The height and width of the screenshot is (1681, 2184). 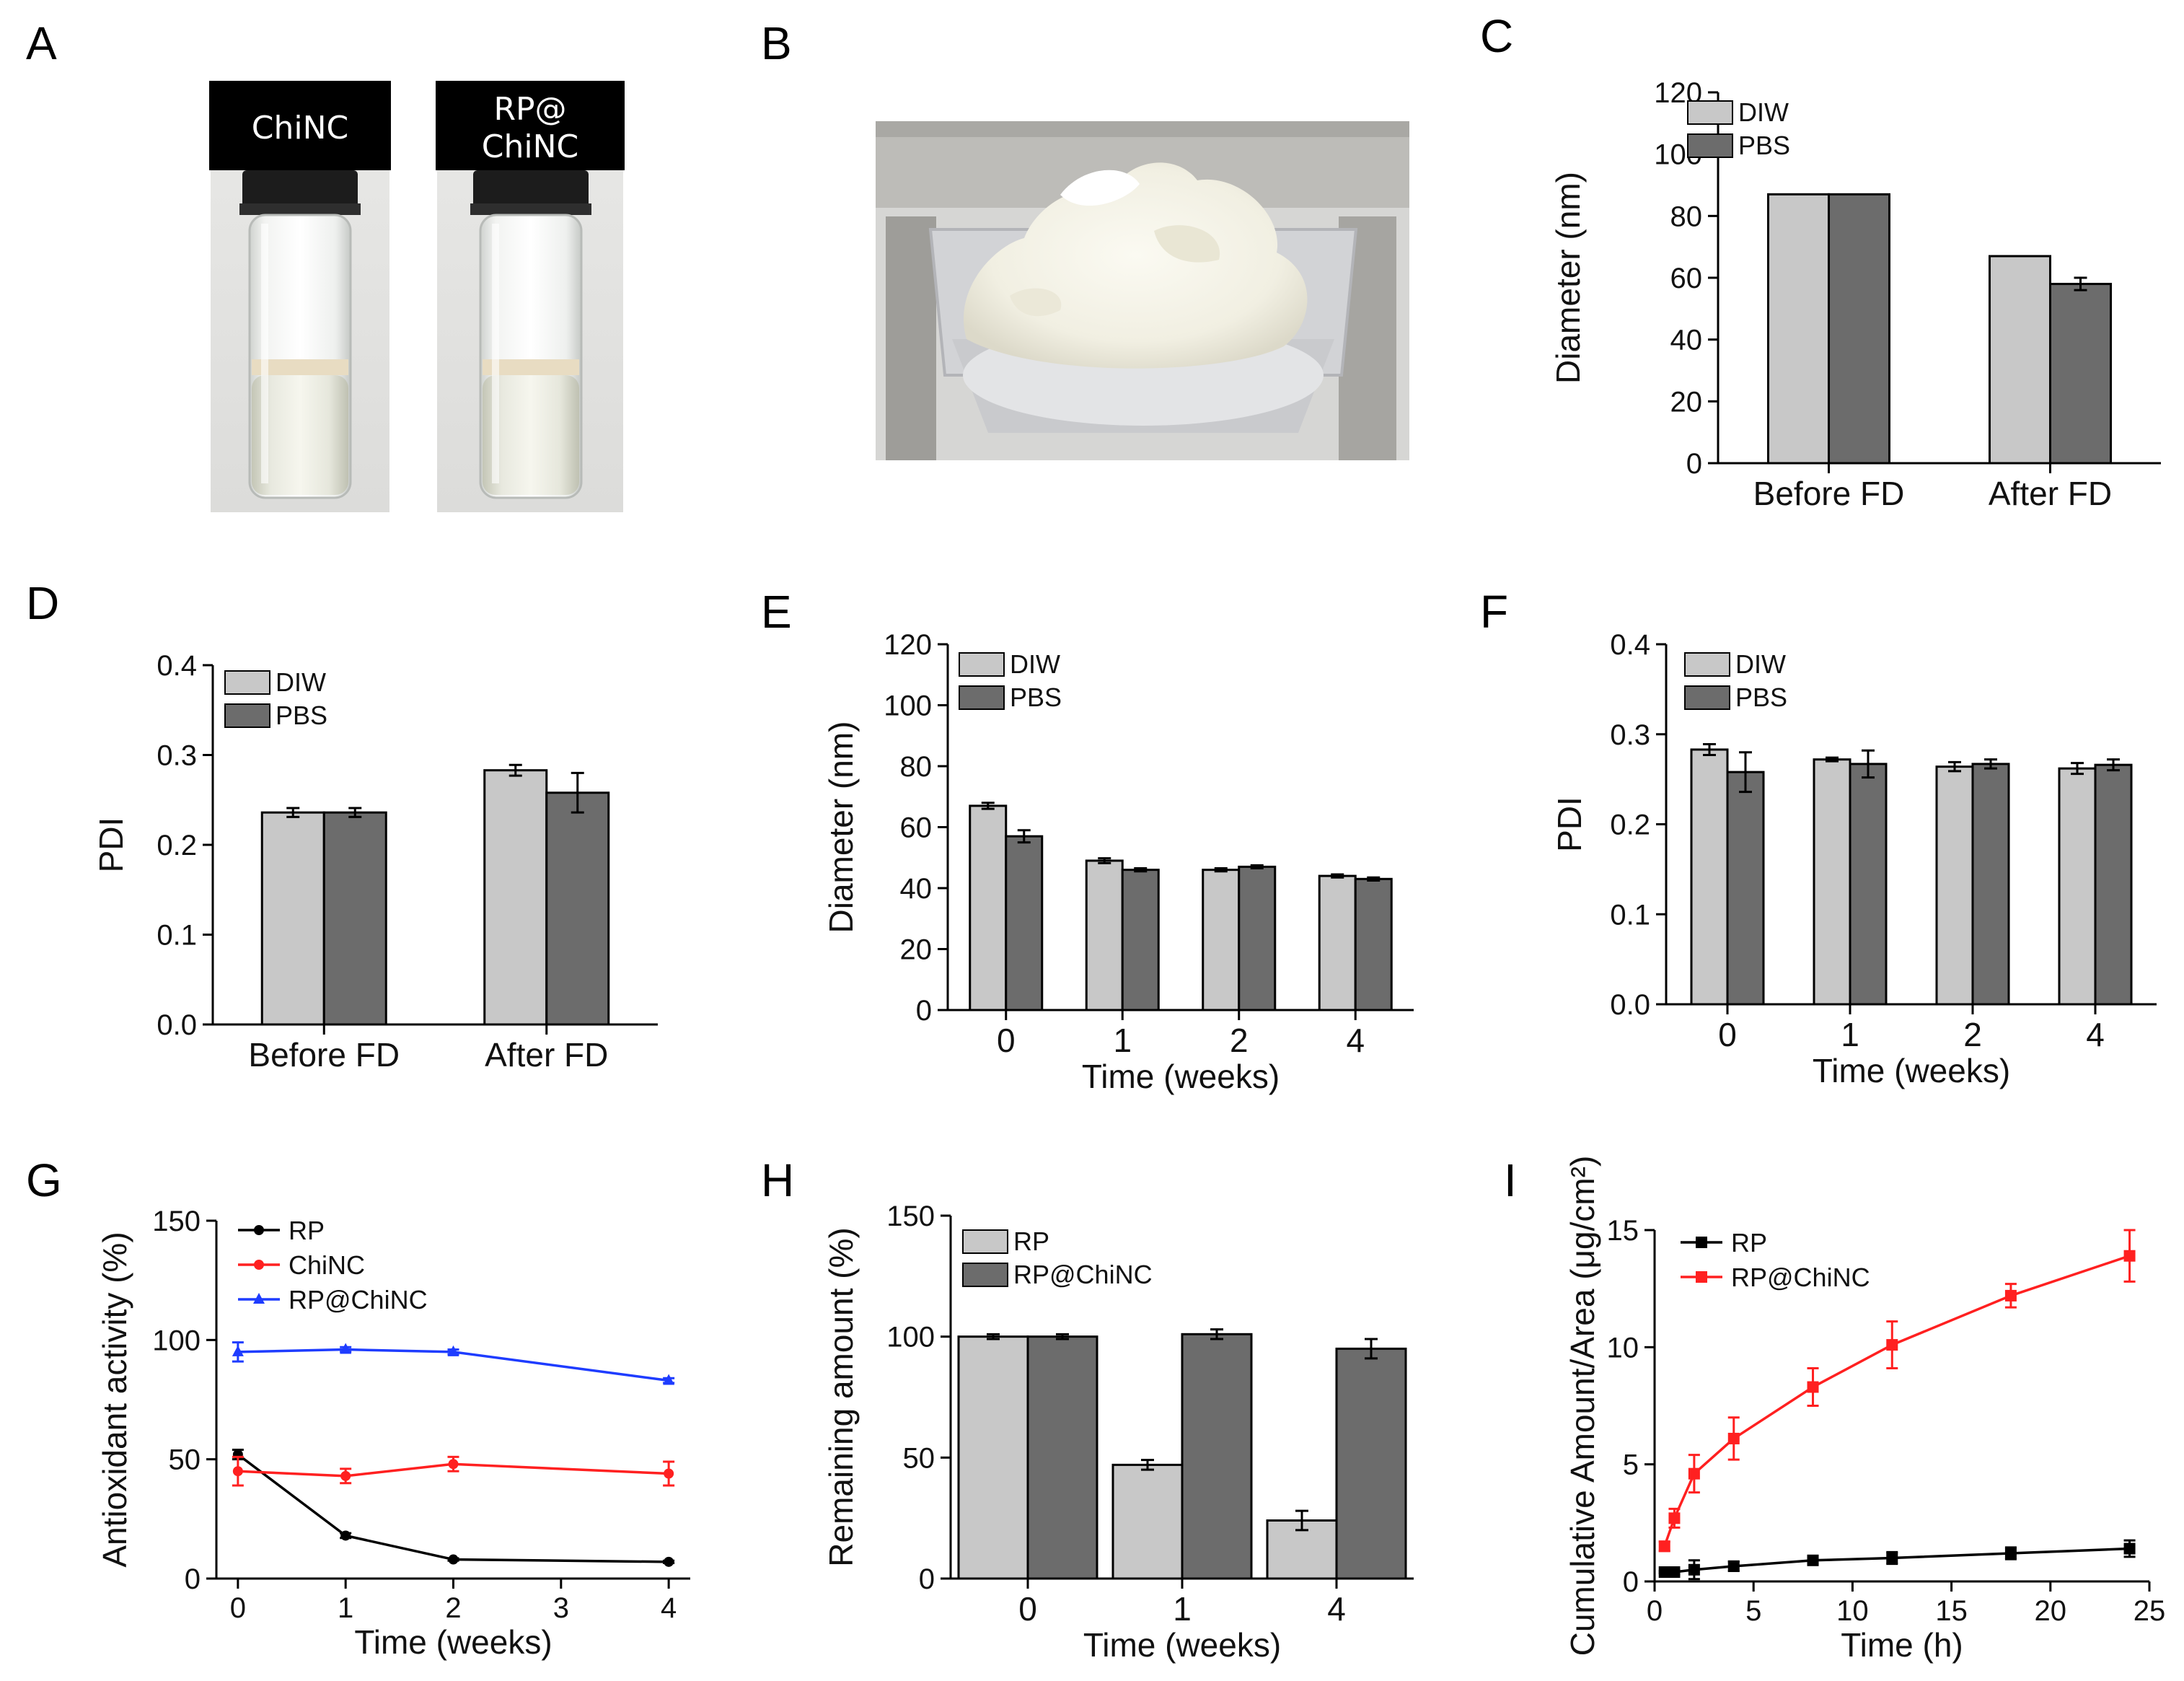 What do you see at coordinates (177, 1025) in the screenshot?
I see `chart-d-y-tick-label: 0.0` at bounding box center [177, 1025].